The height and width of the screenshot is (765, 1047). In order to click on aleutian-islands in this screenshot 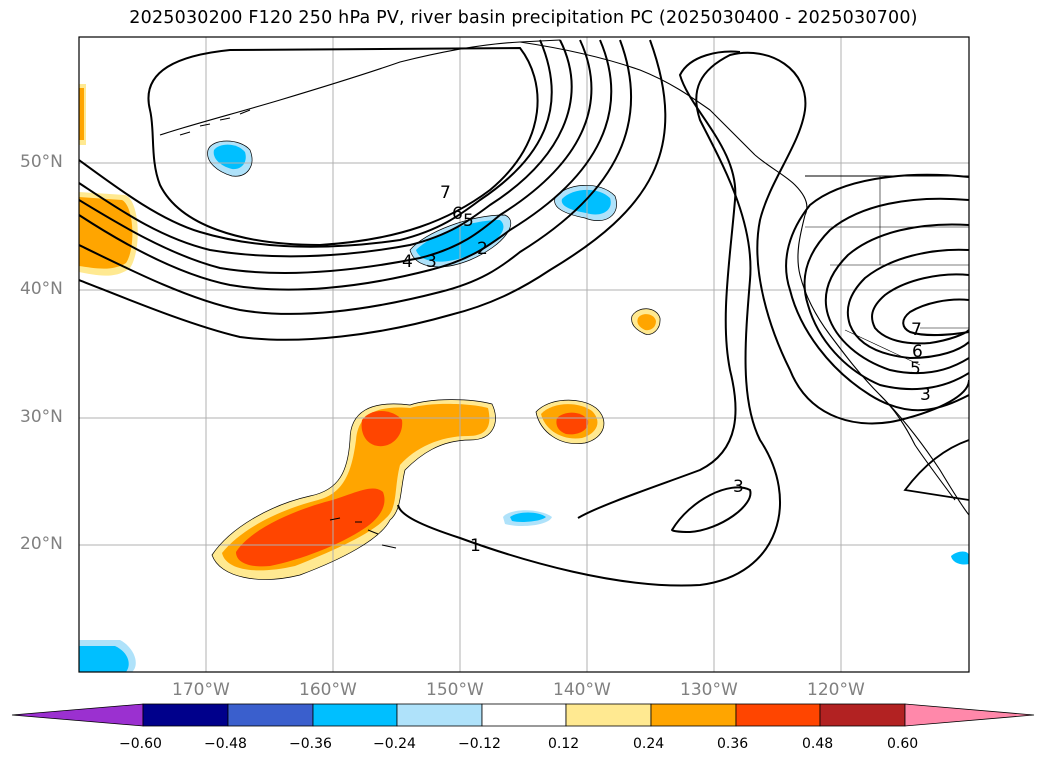, I will do `click(215, 122)`.